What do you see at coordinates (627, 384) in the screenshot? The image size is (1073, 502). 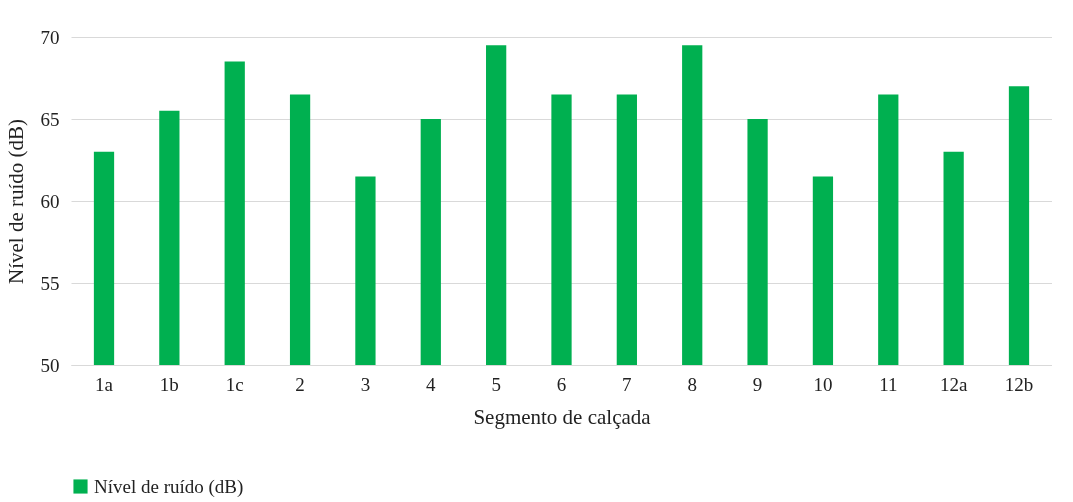 I see `x-tick-label: 7` at bounding box center [627, 384].